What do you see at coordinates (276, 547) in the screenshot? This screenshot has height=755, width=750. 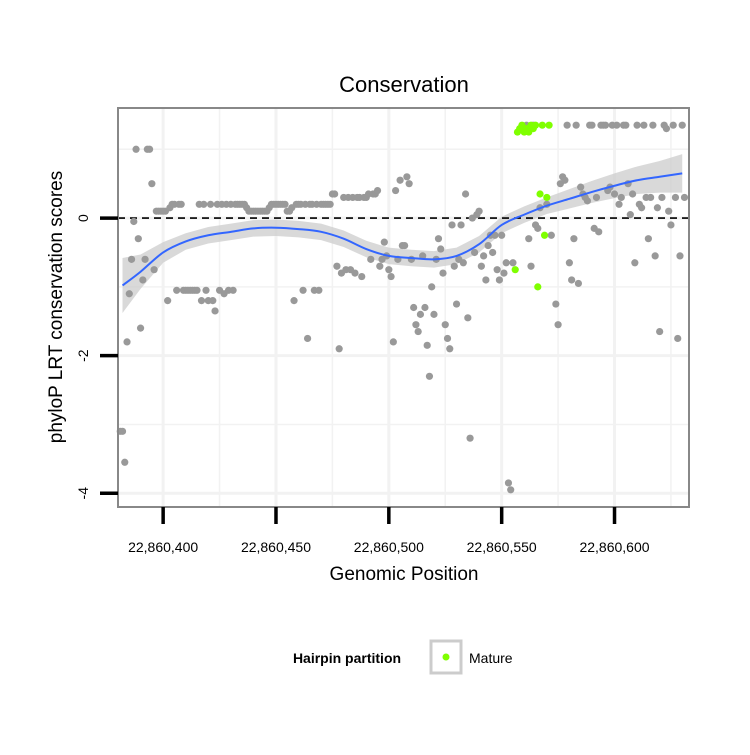 I see `x-tick-label: 22,860,450` at bounding box center [276, 547].